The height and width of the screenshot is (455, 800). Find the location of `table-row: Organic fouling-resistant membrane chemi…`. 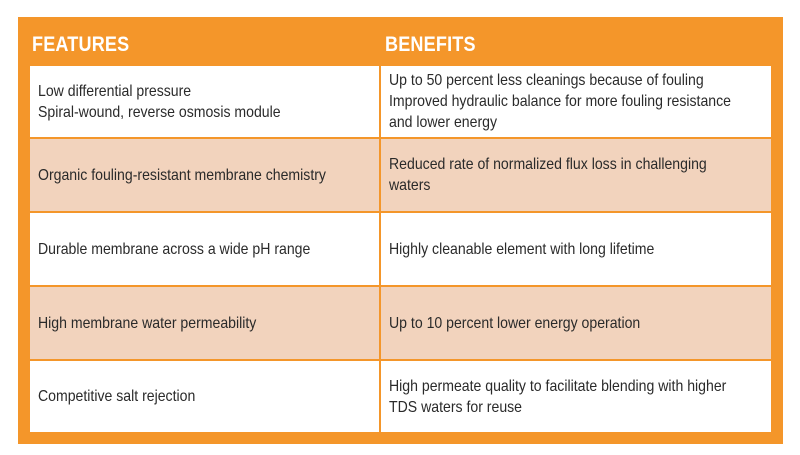

table-row: Organic fouling-resistant membrane chemi… is located at coordinates (400, 175).